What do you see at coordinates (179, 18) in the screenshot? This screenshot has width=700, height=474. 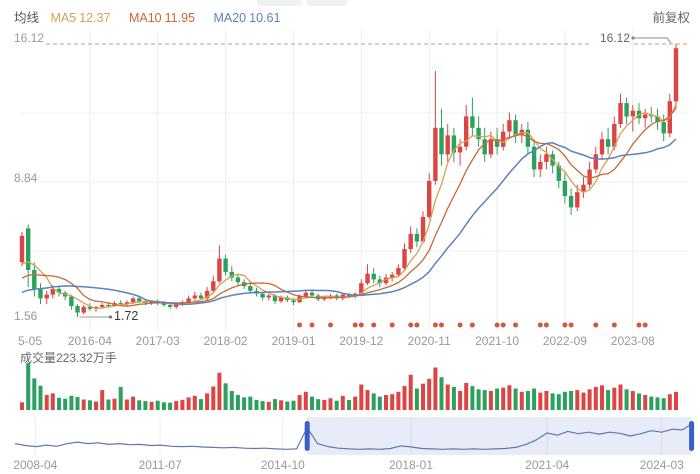 I see `ma10-value: 11.95` at bounding box center [179, 18].